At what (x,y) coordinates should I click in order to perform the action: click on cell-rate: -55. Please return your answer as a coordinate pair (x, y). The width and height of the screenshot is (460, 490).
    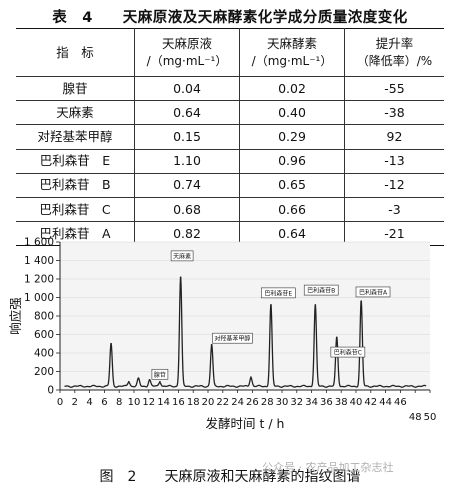
    Looking at the image, I should click on (394, 89).